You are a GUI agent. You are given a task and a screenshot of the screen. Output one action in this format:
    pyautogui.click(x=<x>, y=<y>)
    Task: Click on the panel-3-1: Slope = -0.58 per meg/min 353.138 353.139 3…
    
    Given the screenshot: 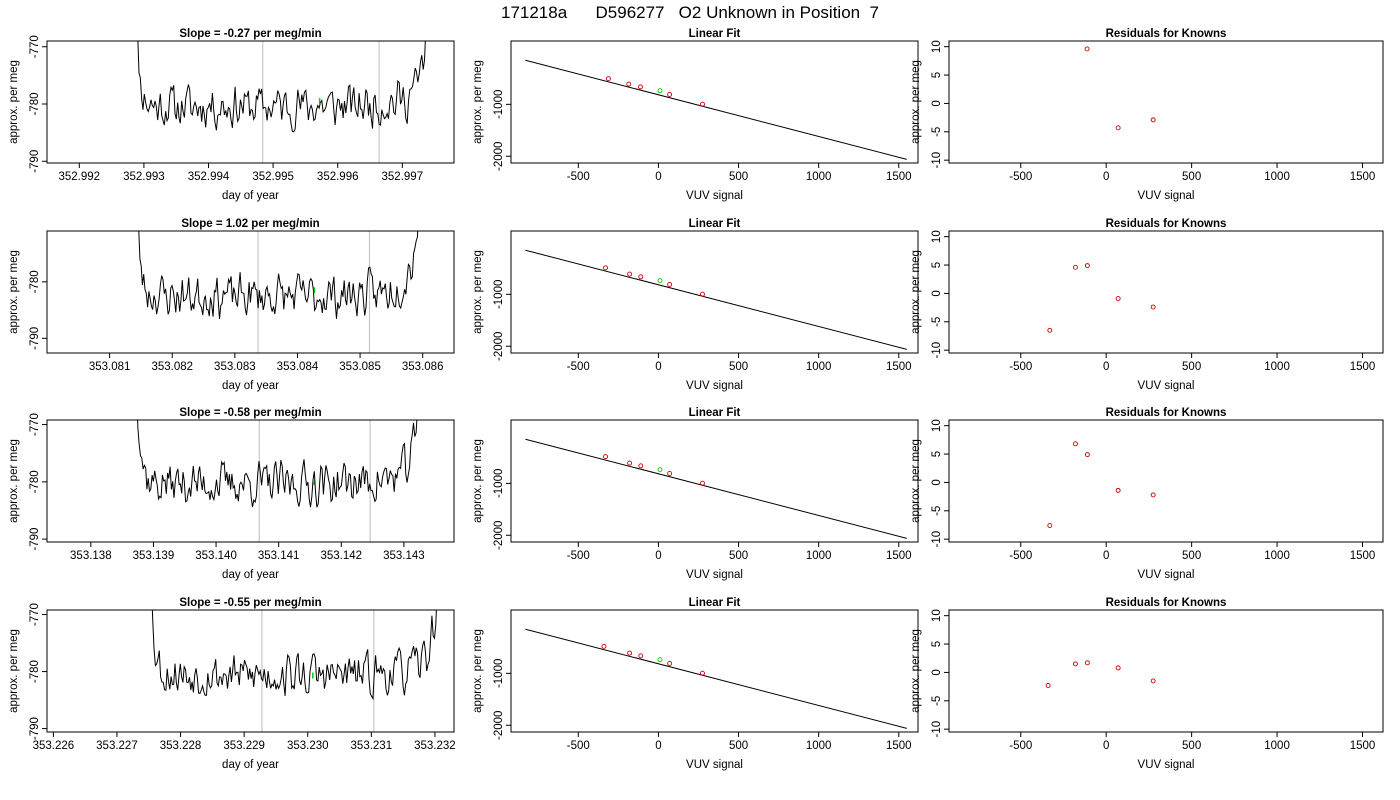 What is the action you would take?
    pyautogui.click(x=231, y=494)
    